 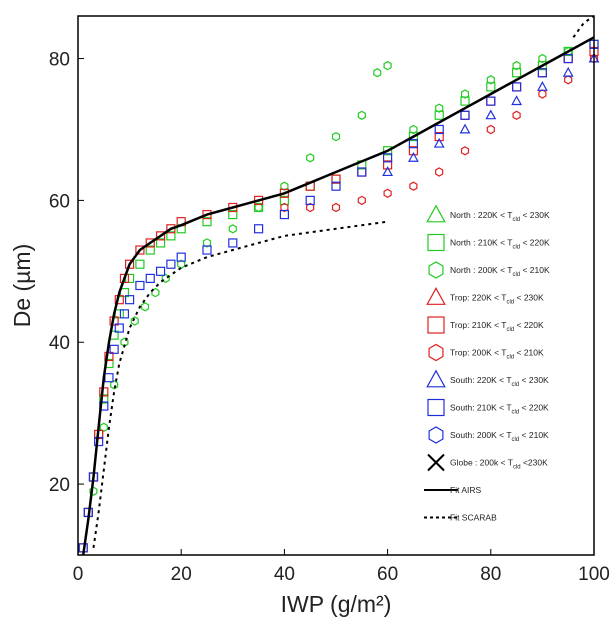 What do you see at coordinates (78, 574) in the screenshot?
I see `x-tick-label: 0` at bounding box center [78, 574].